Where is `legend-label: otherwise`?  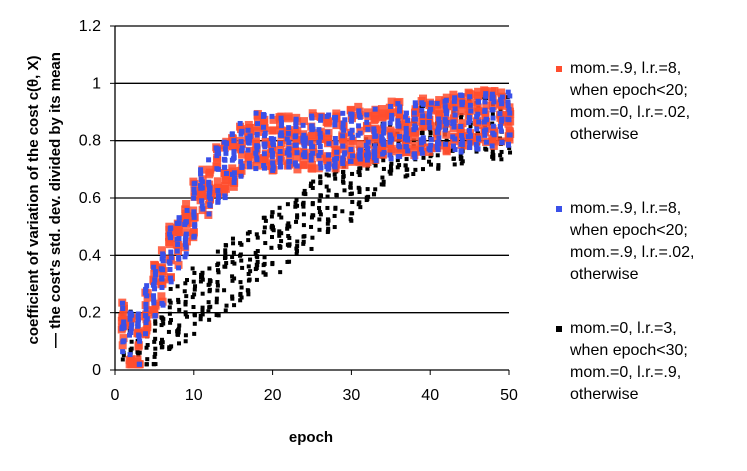 legend-label: otherwise is located at coordinates (604, 134).